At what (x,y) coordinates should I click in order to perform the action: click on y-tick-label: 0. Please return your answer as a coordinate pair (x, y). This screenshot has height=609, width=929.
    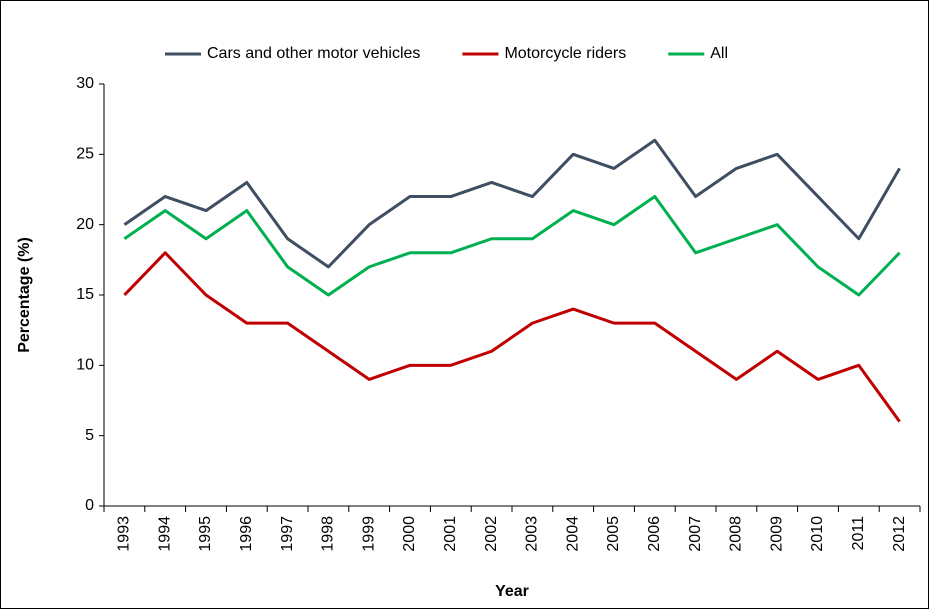
    Looking at the image, I should click on (89, 505).